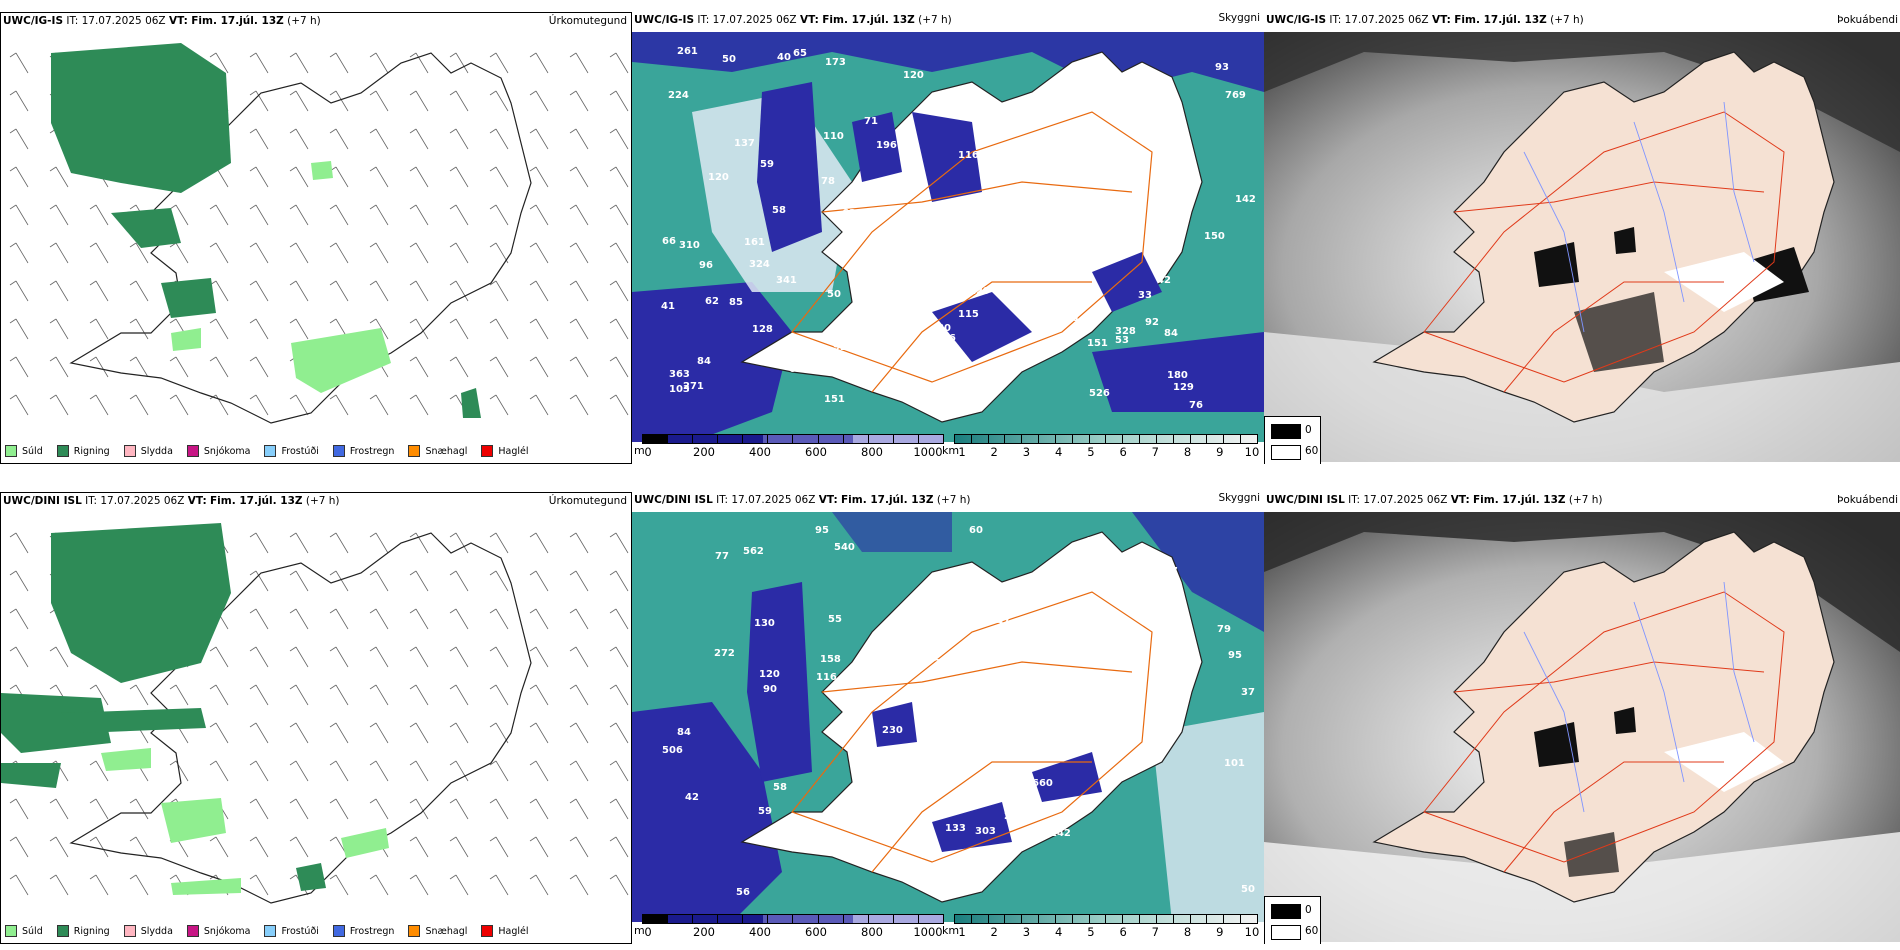 The height and width of the screenshot is (950, 1900). What do you see at coordinates (639, 450) in the screenshot?
I see `height-unit: m` at bounding box center [639, 450].